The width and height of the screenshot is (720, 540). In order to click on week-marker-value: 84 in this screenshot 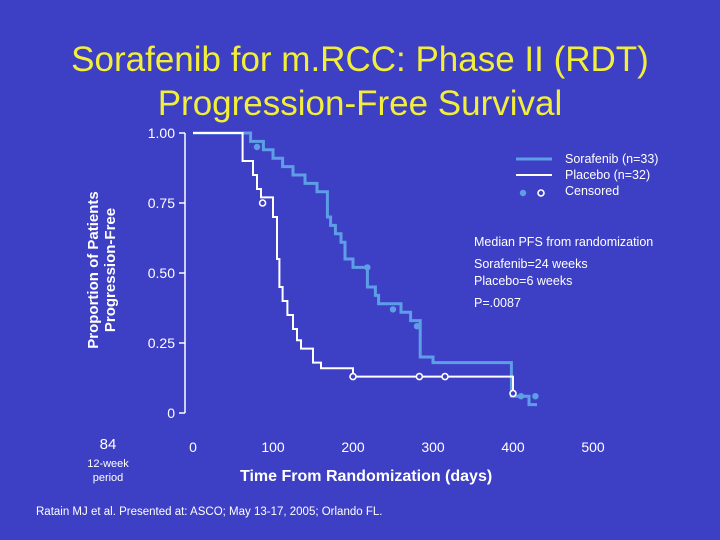, I will do `click(108, 444)`.